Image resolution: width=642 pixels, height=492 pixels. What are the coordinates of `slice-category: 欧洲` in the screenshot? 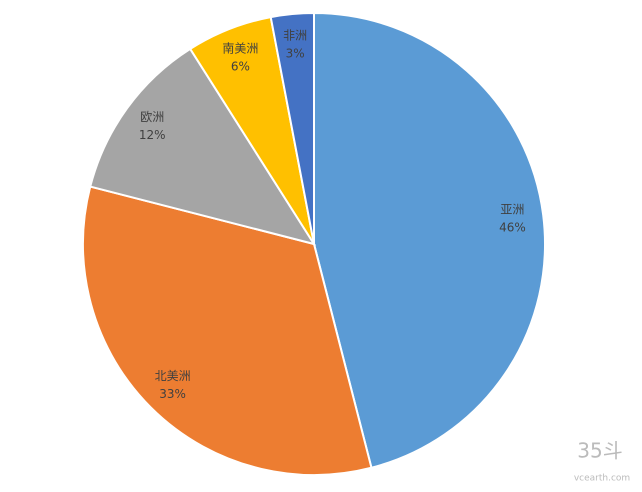 It's located at (152, 117).